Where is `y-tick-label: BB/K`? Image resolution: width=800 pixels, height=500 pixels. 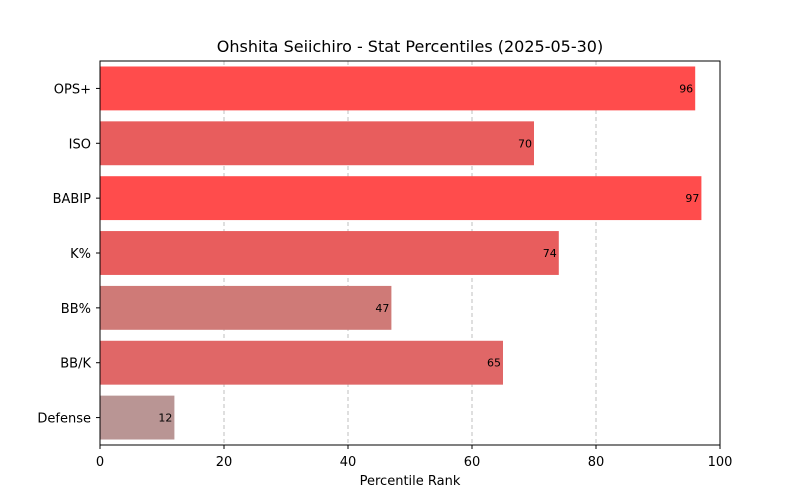
y-tick-label: BB/K is located at coordinates (75, 364).